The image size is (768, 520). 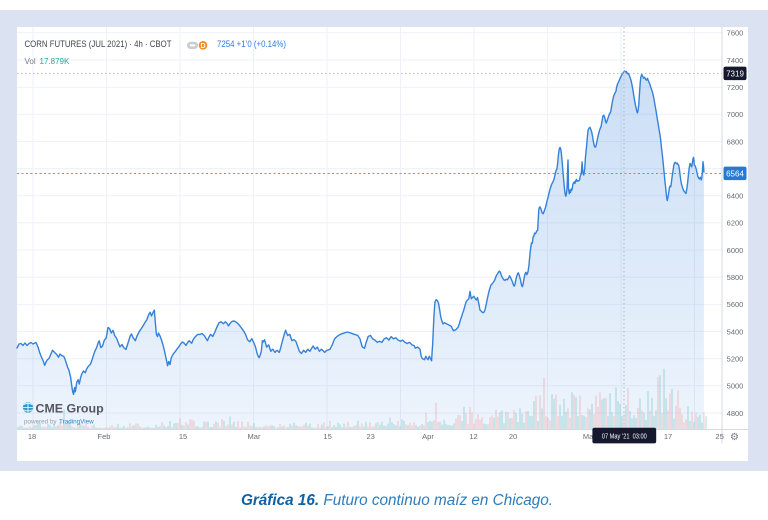 What do you see at coordinates (40, 421) in the screenshot?
I see `svg-text: powered by` at bounding box center [40, 421].